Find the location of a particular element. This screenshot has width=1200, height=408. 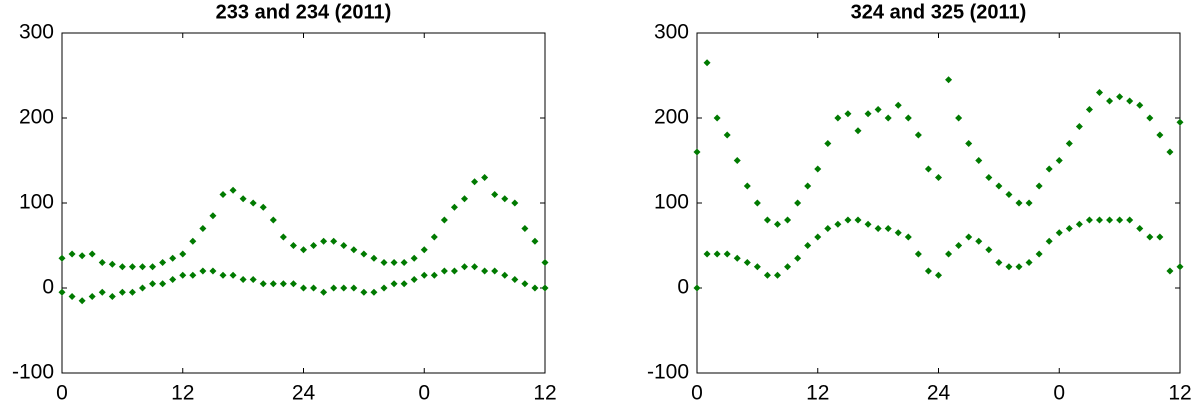

x-tick-label: 24 is located at coordinates (304, 393).